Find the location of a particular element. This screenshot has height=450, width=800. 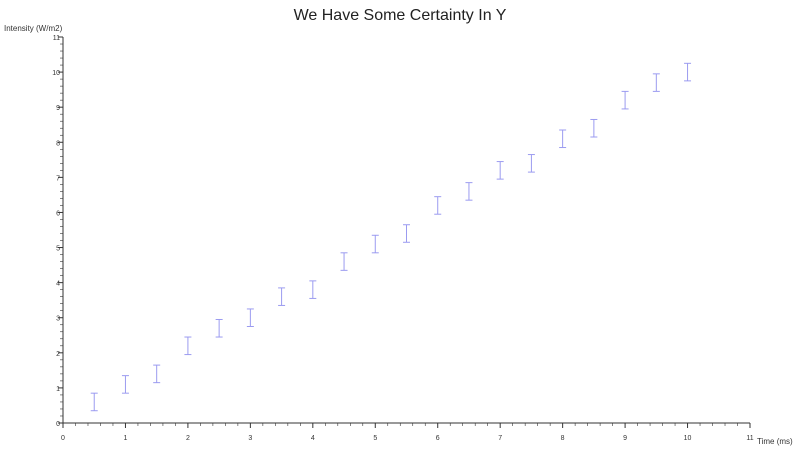

y-tick-label: 5 is located at coordinates (58, 249).